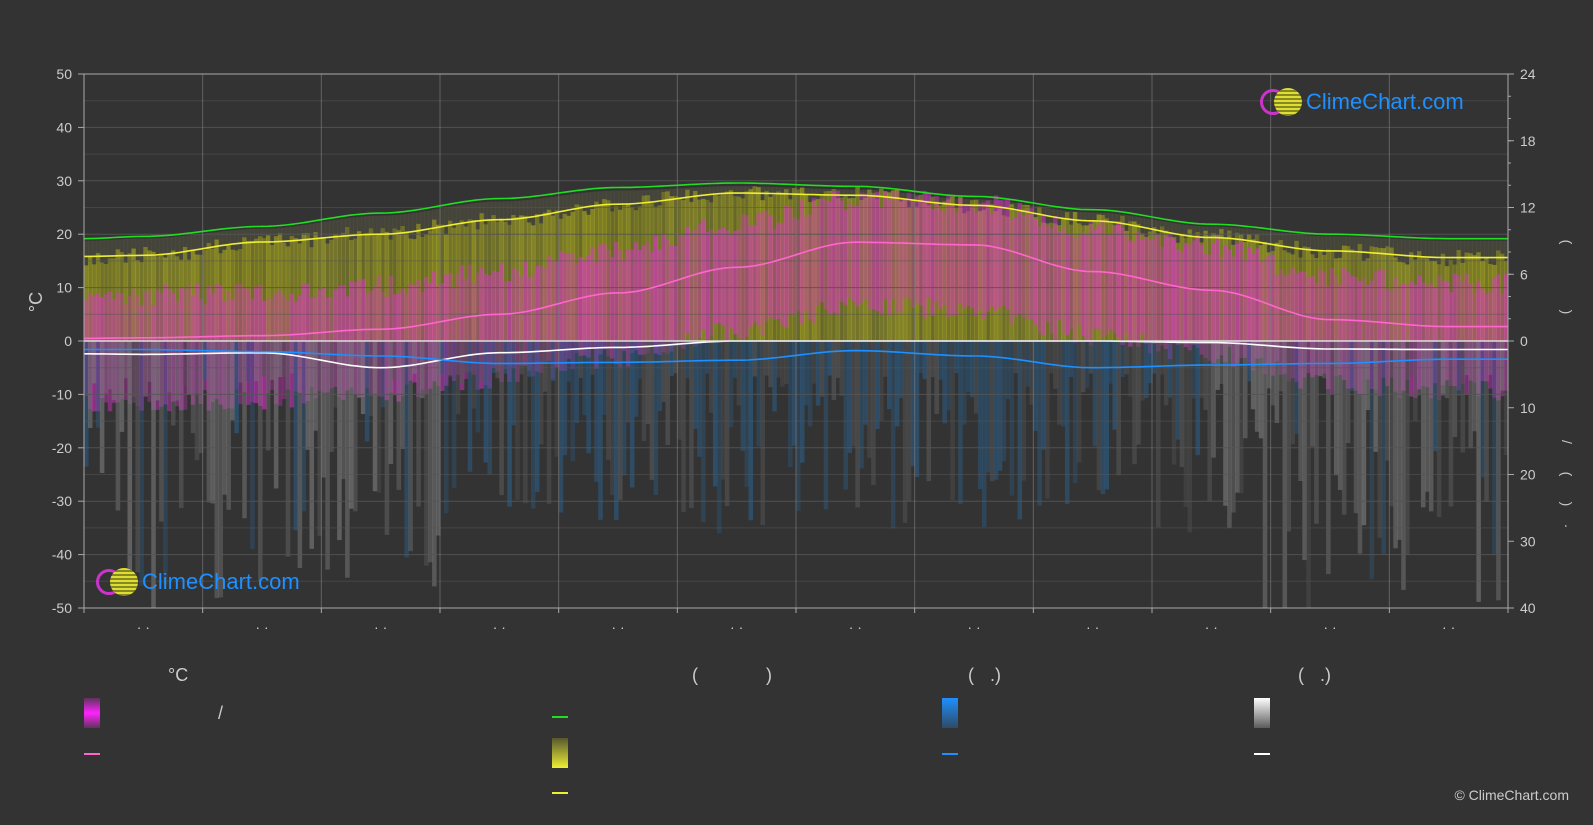  Describe the element at coordinates (64, 74) in the screenshot. I see `left-tick-label: 50` at that location.